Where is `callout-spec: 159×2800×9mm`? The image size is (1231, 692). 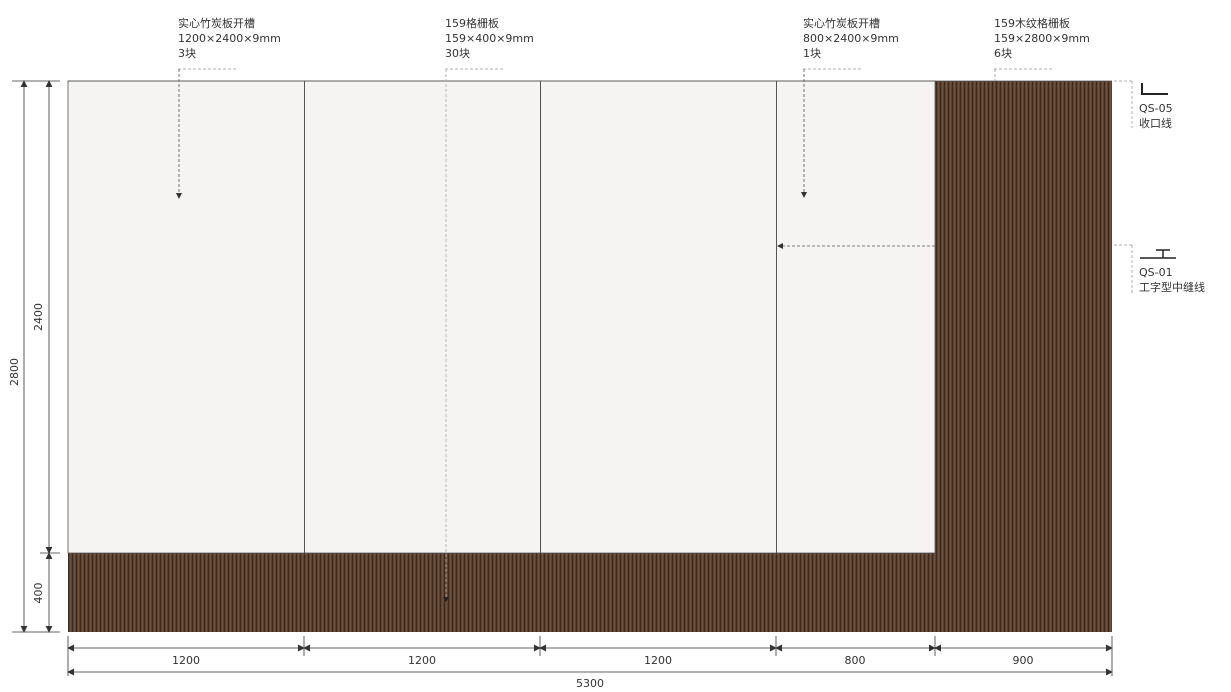
callout-spec: 159×2800×9mm is located at coordinates (1042, 38).